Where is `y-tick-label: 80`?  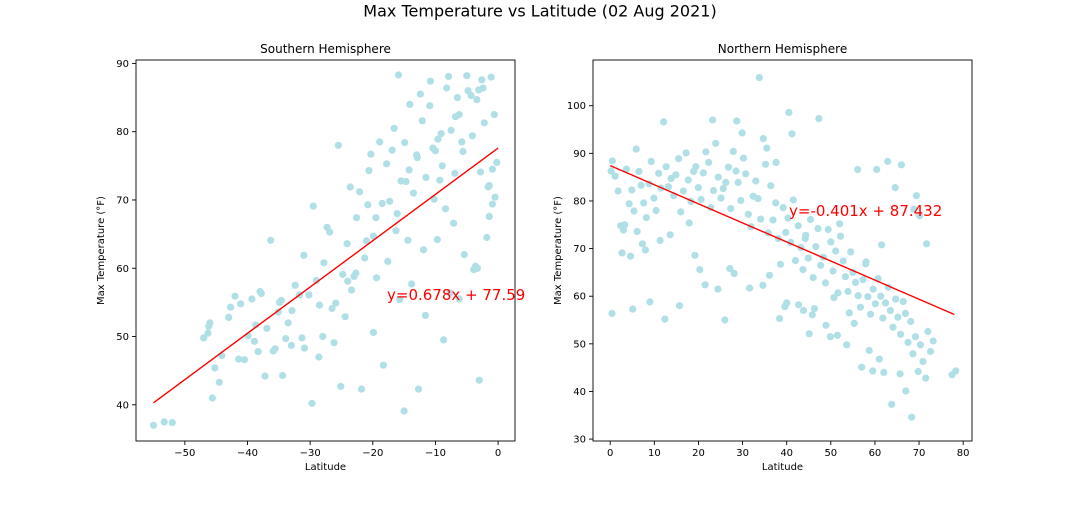
y-tick-label: 80 is located at coordinates (579, 201).